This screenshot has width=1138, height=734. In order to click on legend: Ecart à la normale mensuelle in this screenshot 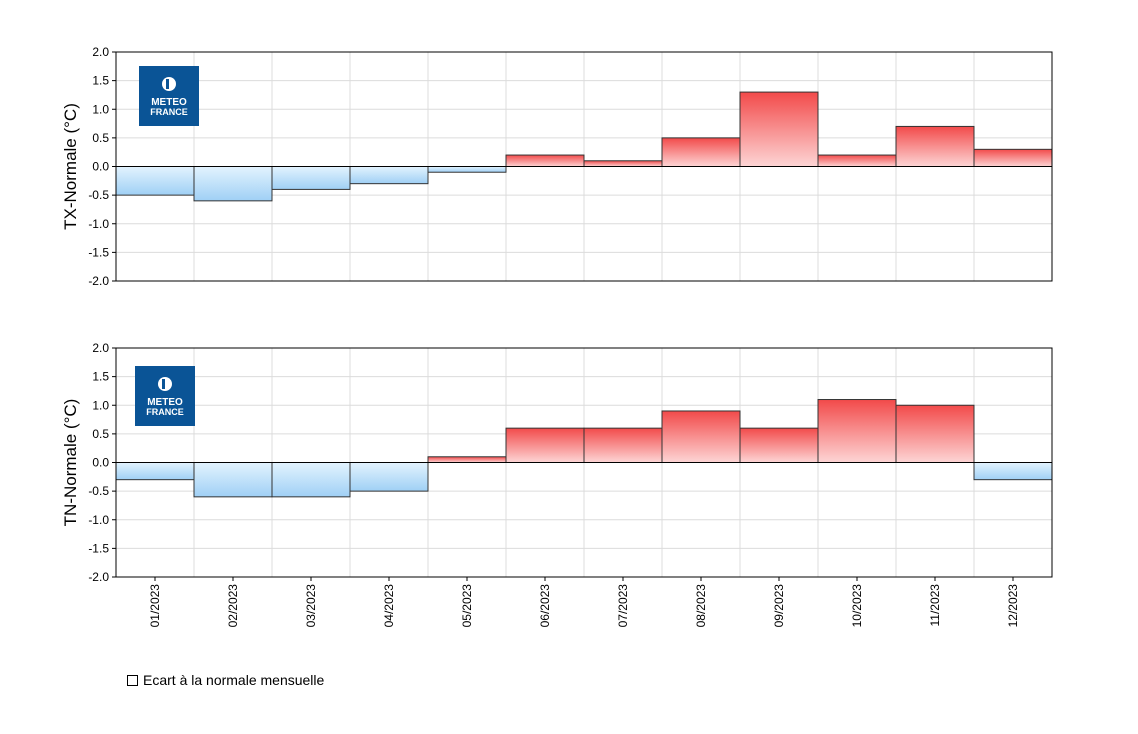, I will do `click(225, 680)`.